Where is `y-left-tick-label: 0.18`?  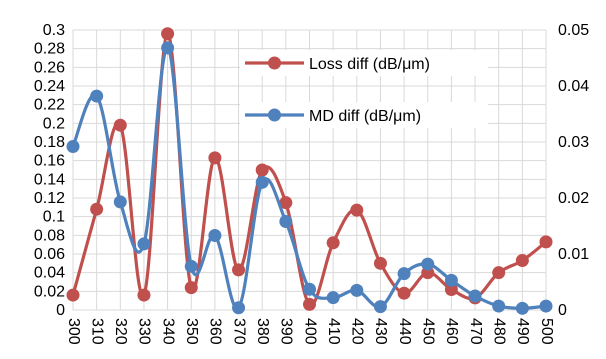 y-left-tick-label: 0.18 is located at coordinates (49, 142).